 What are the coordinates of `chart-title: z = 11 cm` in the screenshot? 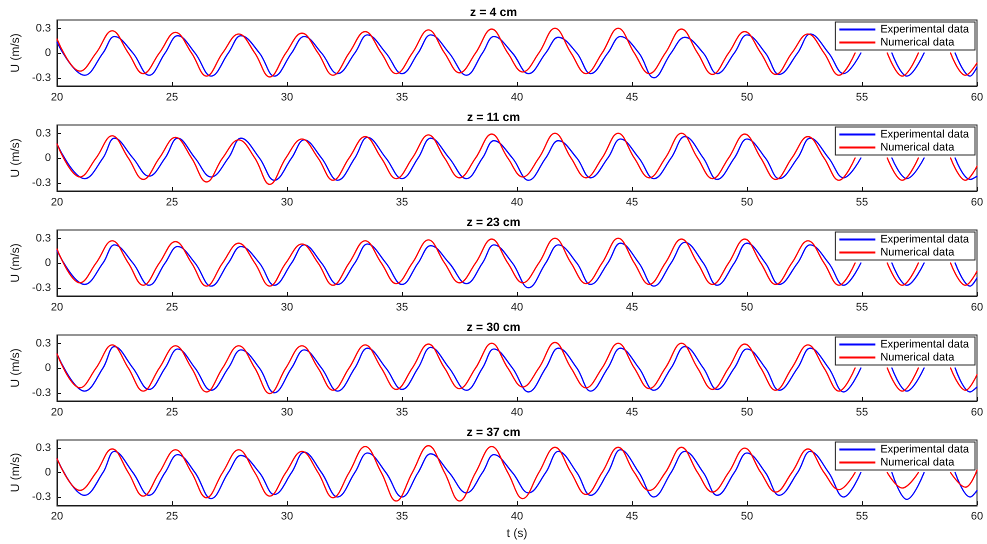 It's located at (493, 117).